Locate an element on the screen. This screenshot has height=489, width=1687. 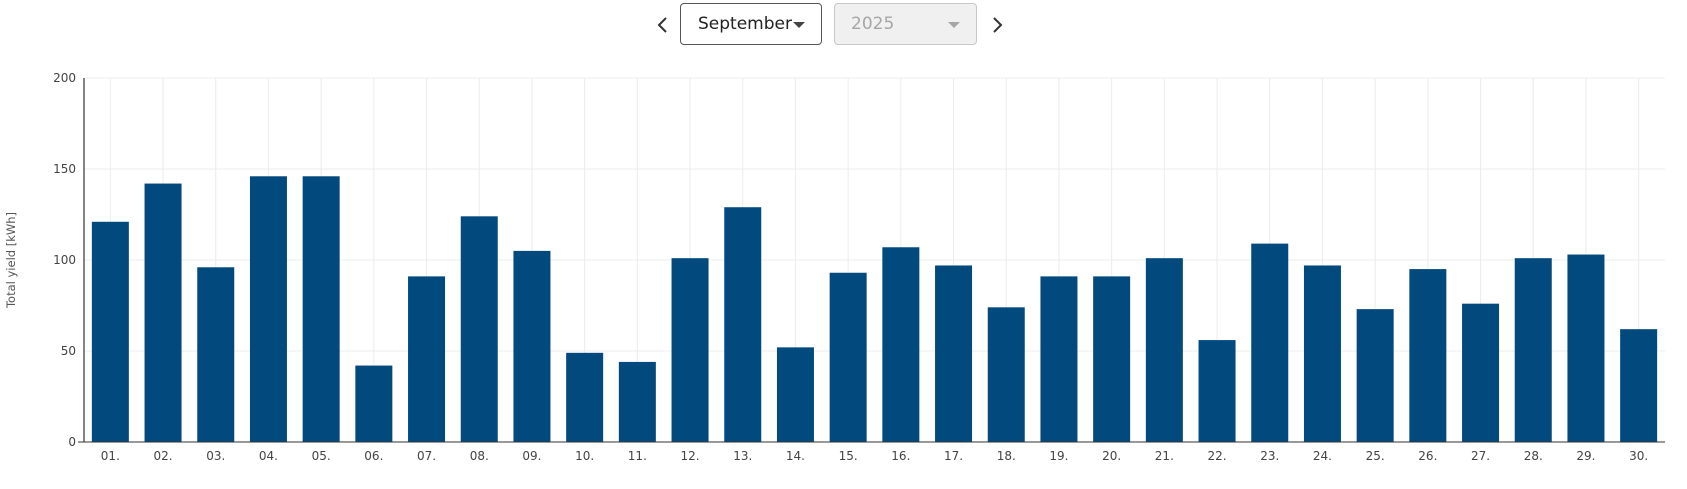
x-tick-label: 02. is located at coordinates (163, 456).